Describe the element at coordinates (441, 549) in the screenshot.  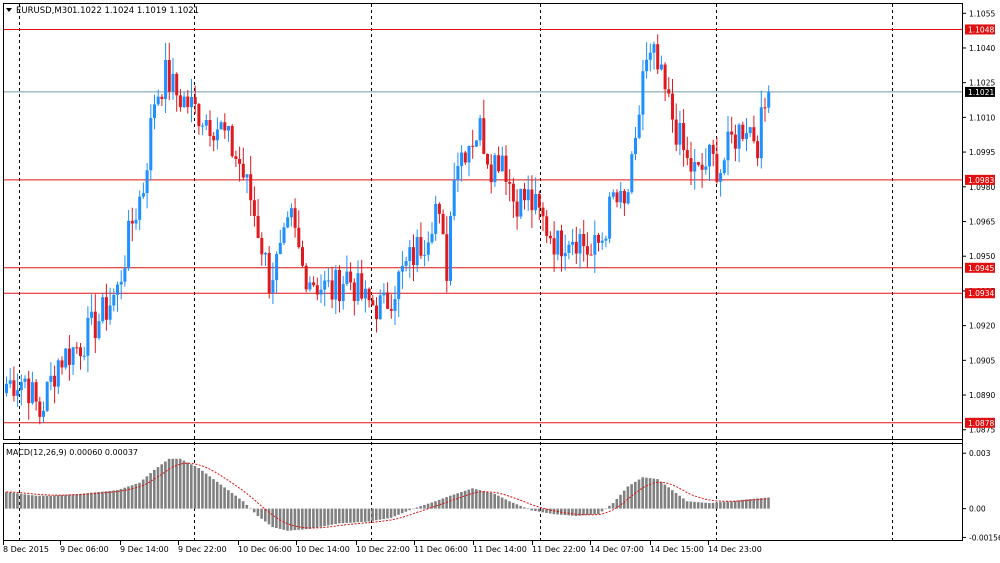
I see `x-tick-label: 11 Dec 06:00` at that location.